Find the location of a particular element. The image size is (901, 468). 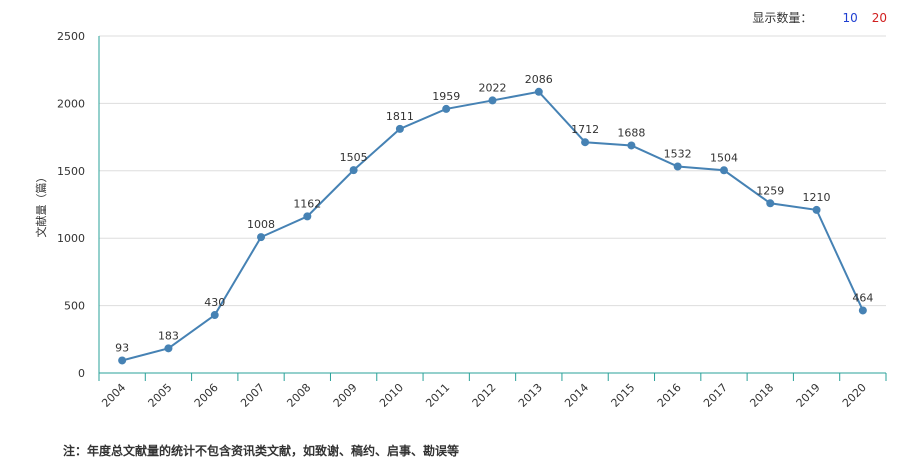

x-tick-label: 2013 is located at coordinates (530, 395).